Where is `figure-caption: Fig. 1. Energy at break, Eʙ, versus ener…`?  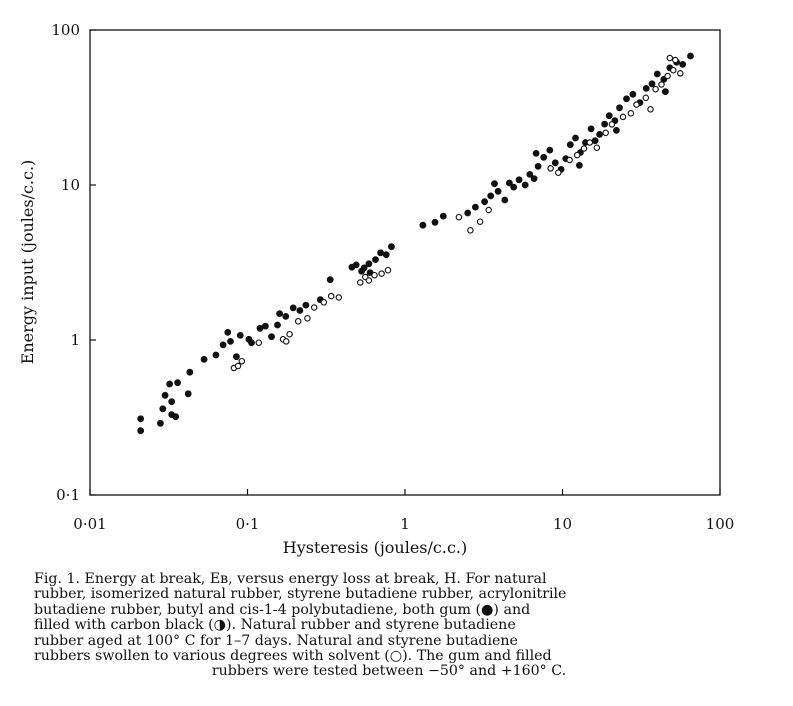
figure-caption: Fig. 1. Energy at break, Eʙ, versus ener… is located at coordinates (389, 625).